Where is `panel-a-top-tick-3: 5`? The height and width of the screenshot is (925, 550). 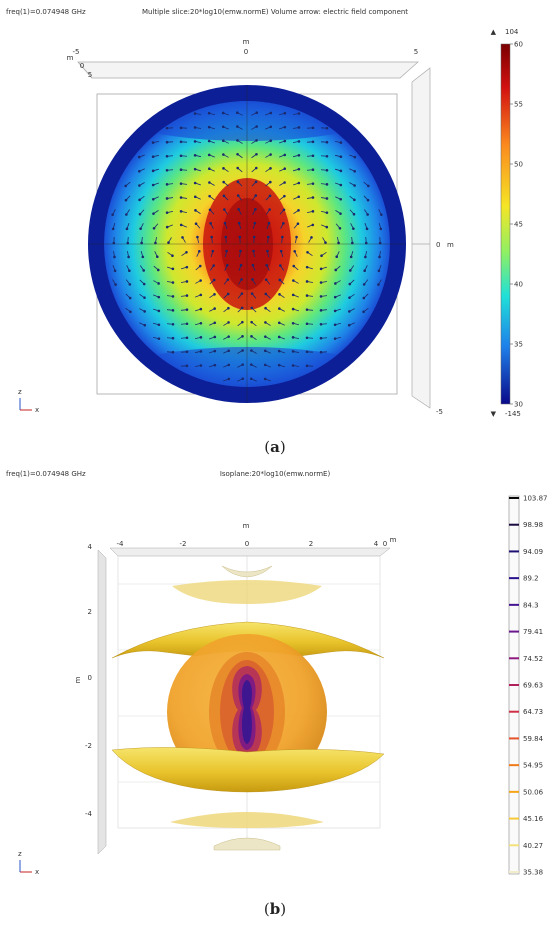
panel-a-top-tick-3: 5 is located at coordinates (416, 52).